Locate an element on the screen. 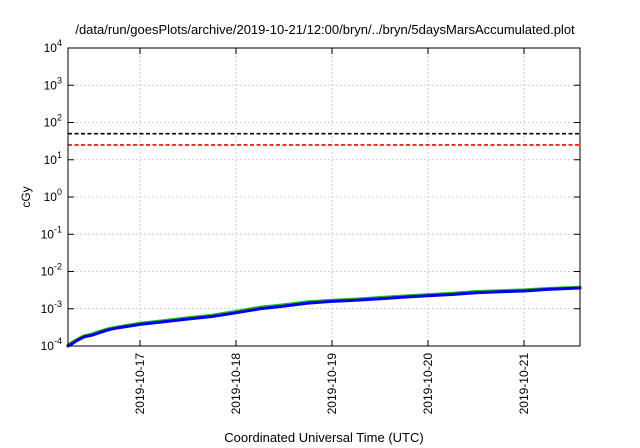  y-tick-label: 10² is located at coordinates (53, 121).